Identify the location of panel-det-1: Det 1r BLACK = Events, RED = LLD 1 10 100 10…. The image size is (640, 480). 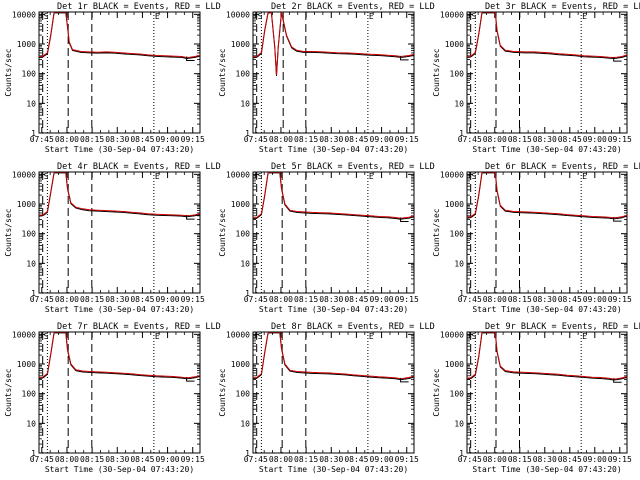
(112, 78).